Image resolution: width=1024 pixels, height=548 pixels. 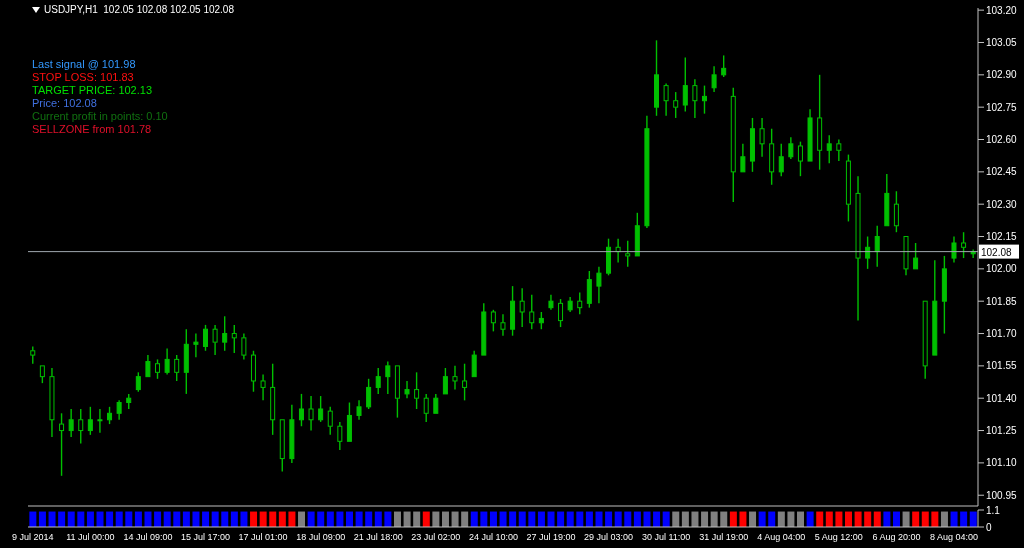 What do you see at coordinates (724, 537) in the screenshot?
I see `x-tick-label: 31 Jul 19:00` at bounding box center [724, 537].